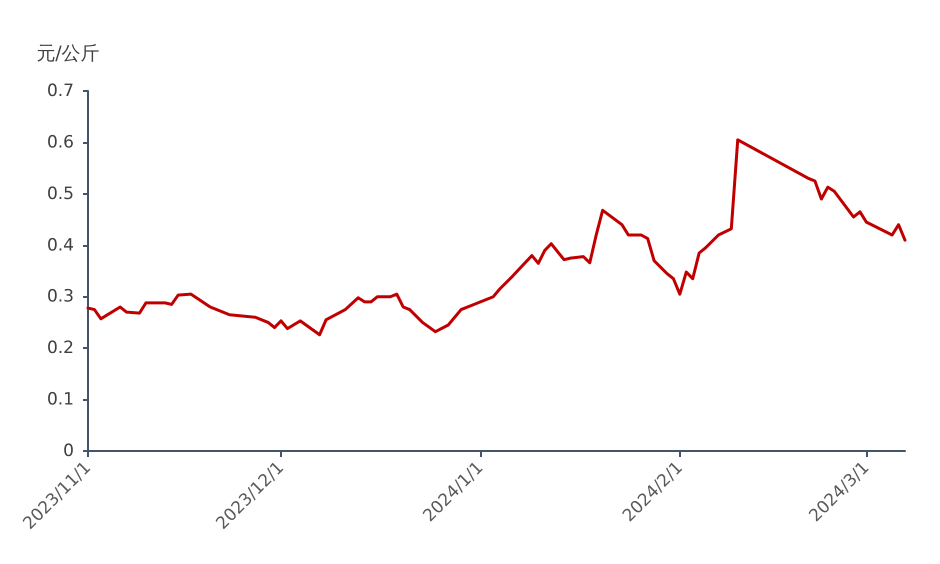  What do you see at coordinates (60, 245) in the screenshot?
I see `y-tick-label: 0.4` at bounding box center [60, 245].